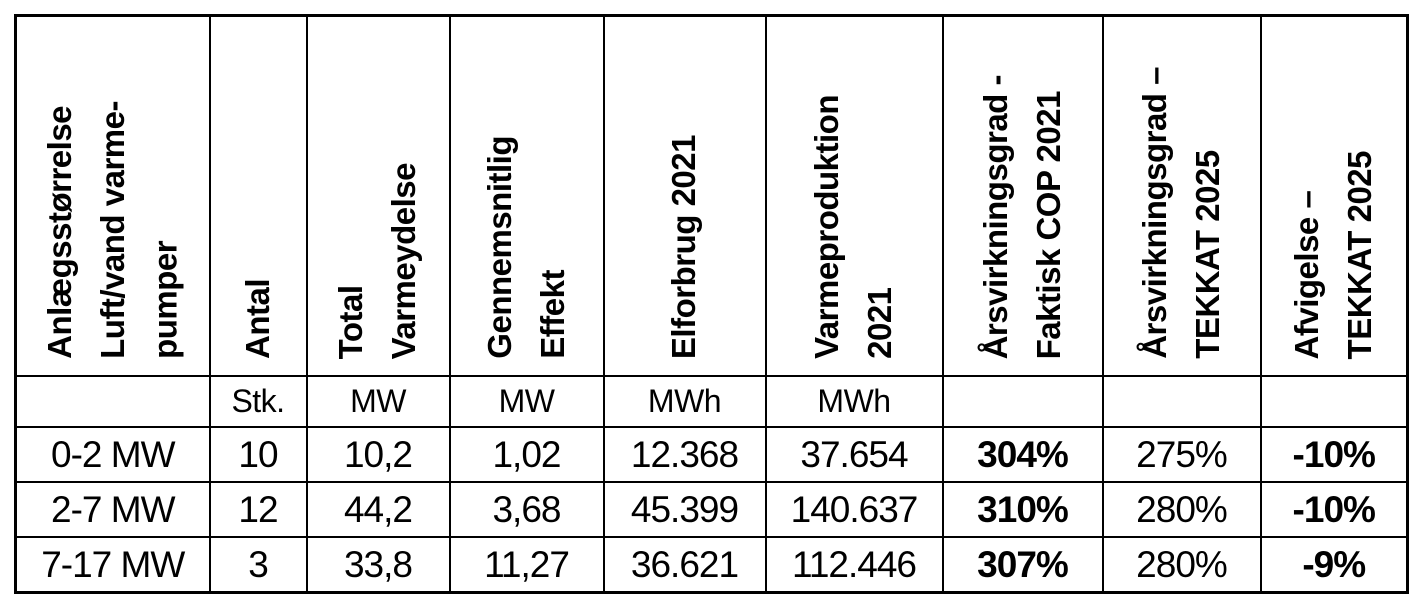 This screenshot has height=614, width=1420. What do you see at coordinates (1334, 565) in the screenshot?
I see `cell-afvigelse: -9%` at bounding box center [1334, 565].